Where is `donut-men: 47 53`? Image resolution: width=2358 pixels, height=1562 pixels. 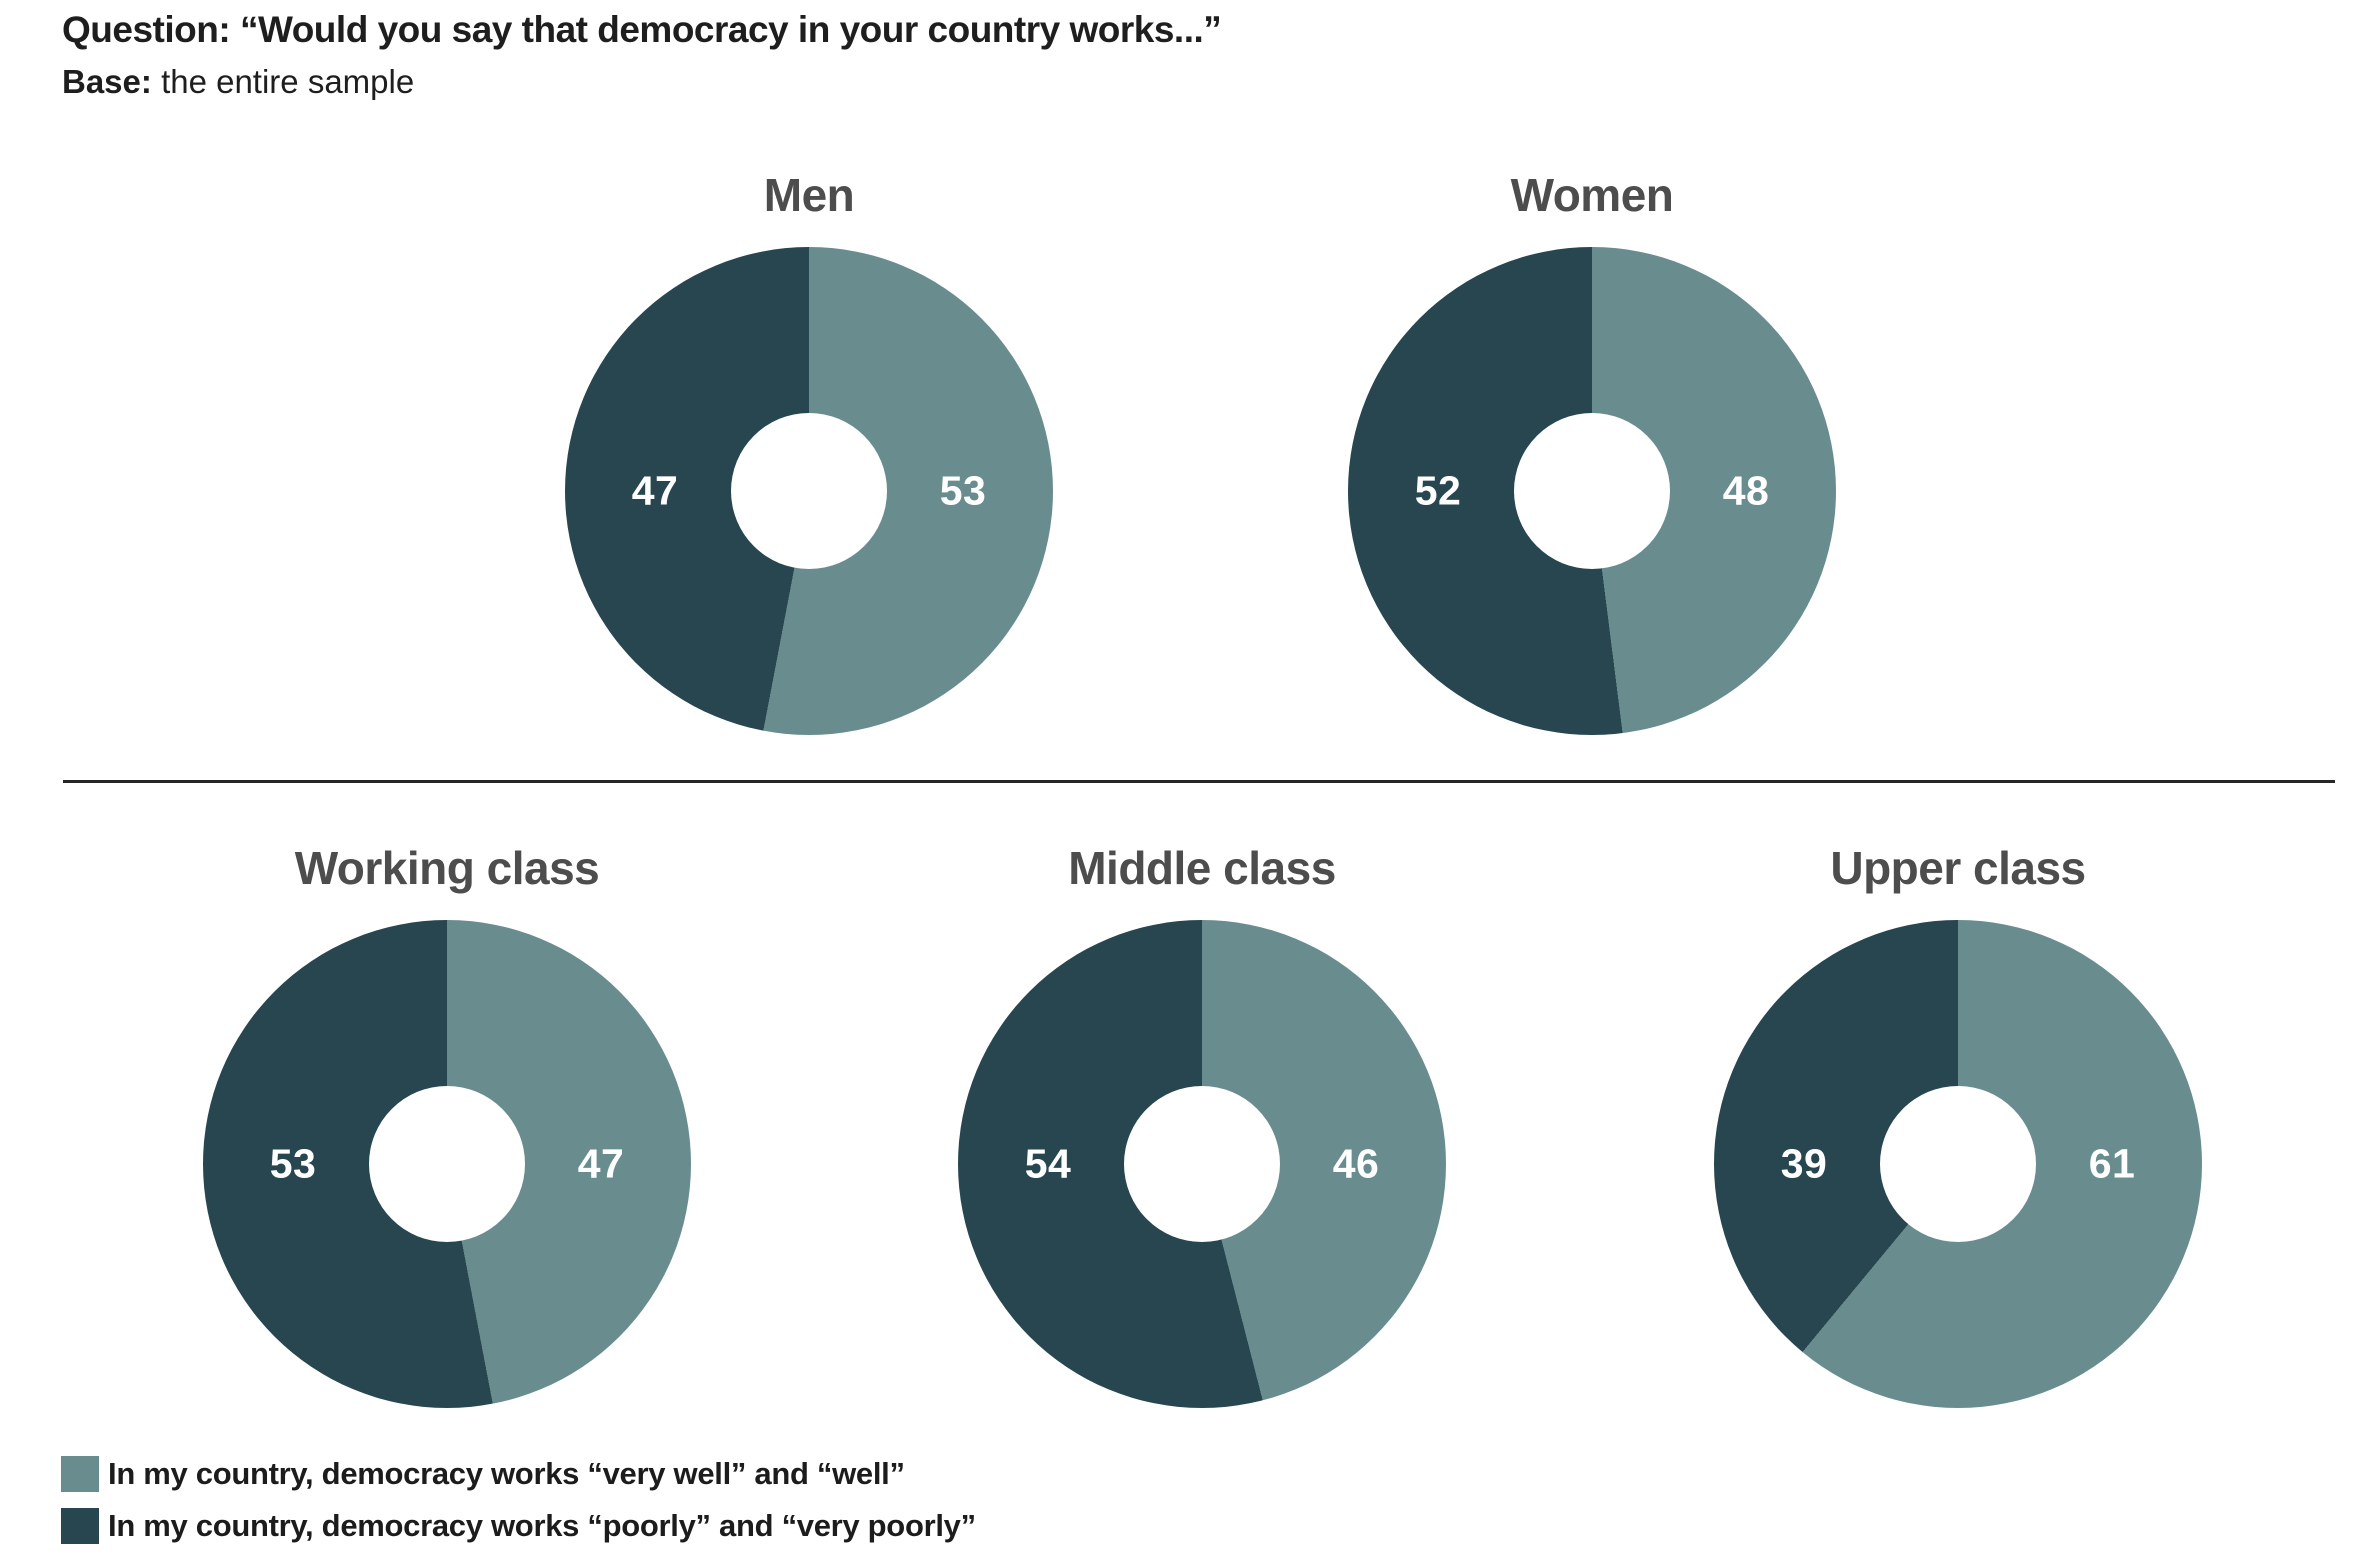
donut-men: 47 53 is located at coordinates (809, 491).